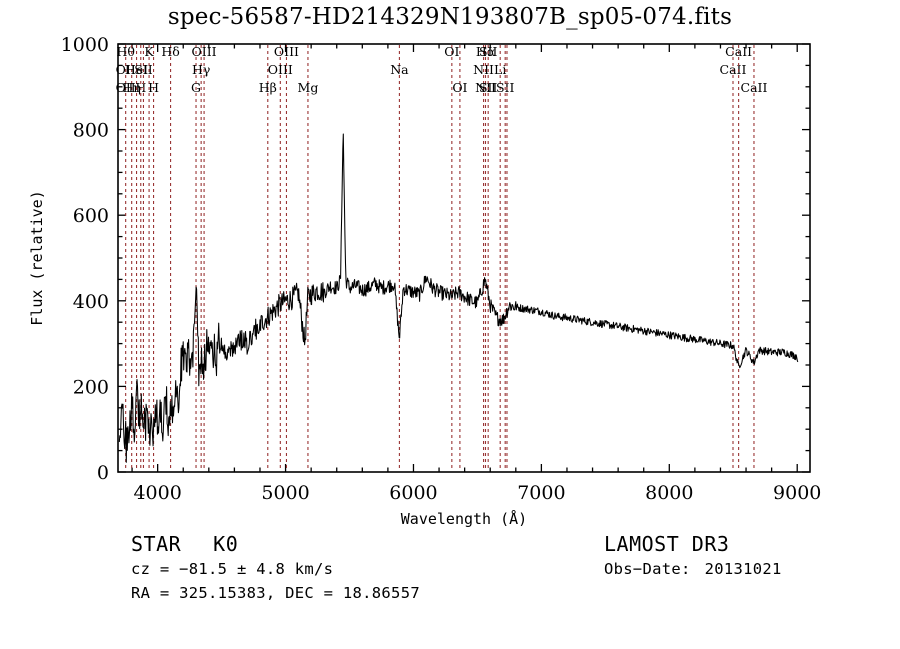 The height and width of the screenshot is (649, 900). What do you see at coordinates (149, 51) in the screenshot?
I see `line-label-K: K` at bounding box center [149, 51].